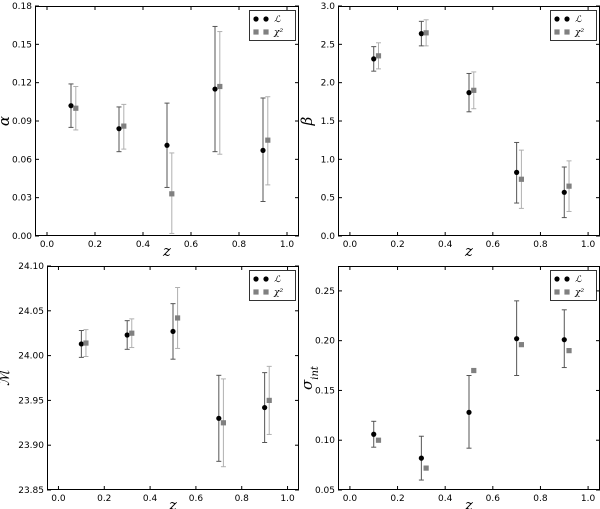 This screenshot has height=509, width=600. Describe the element at coordinates (31, 357) in the screenshot. I see `ytick-label-2-3: 24.00` at that location.